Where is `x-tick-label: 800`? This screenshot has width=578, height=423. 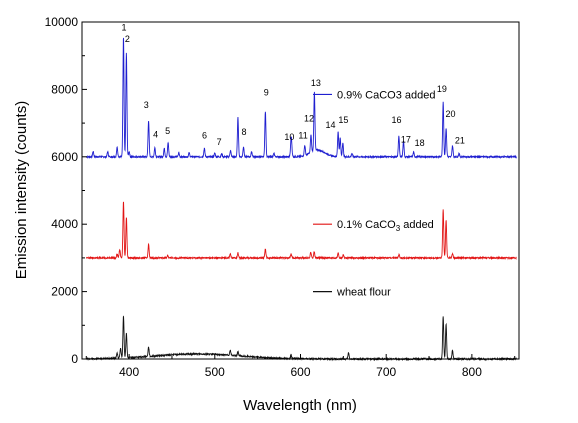
x-tick-label: 800 is located at coordinates (472, 372).